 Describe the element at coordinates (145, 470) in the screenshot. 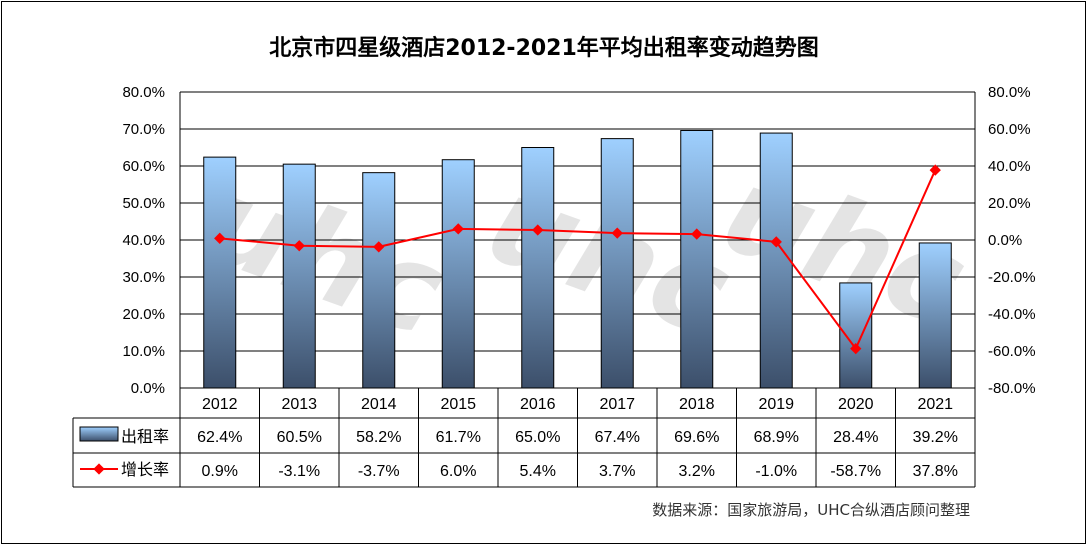

I see `line-series-legend-label: 增长率` at that location.